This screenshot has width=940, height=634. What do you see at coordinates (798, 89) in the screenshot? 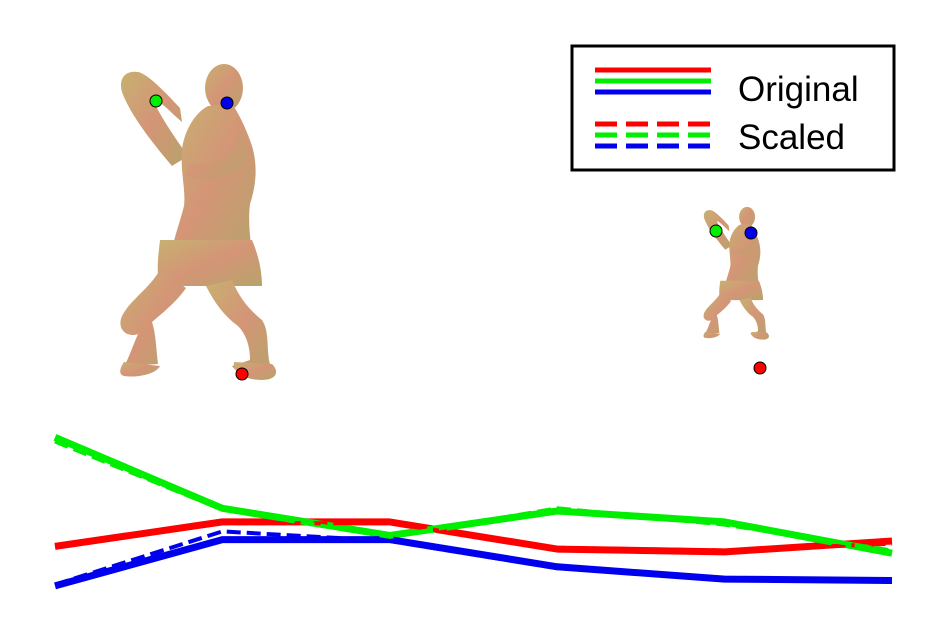
I see `legend-label-original: Original` at bounding box center [798, 89].